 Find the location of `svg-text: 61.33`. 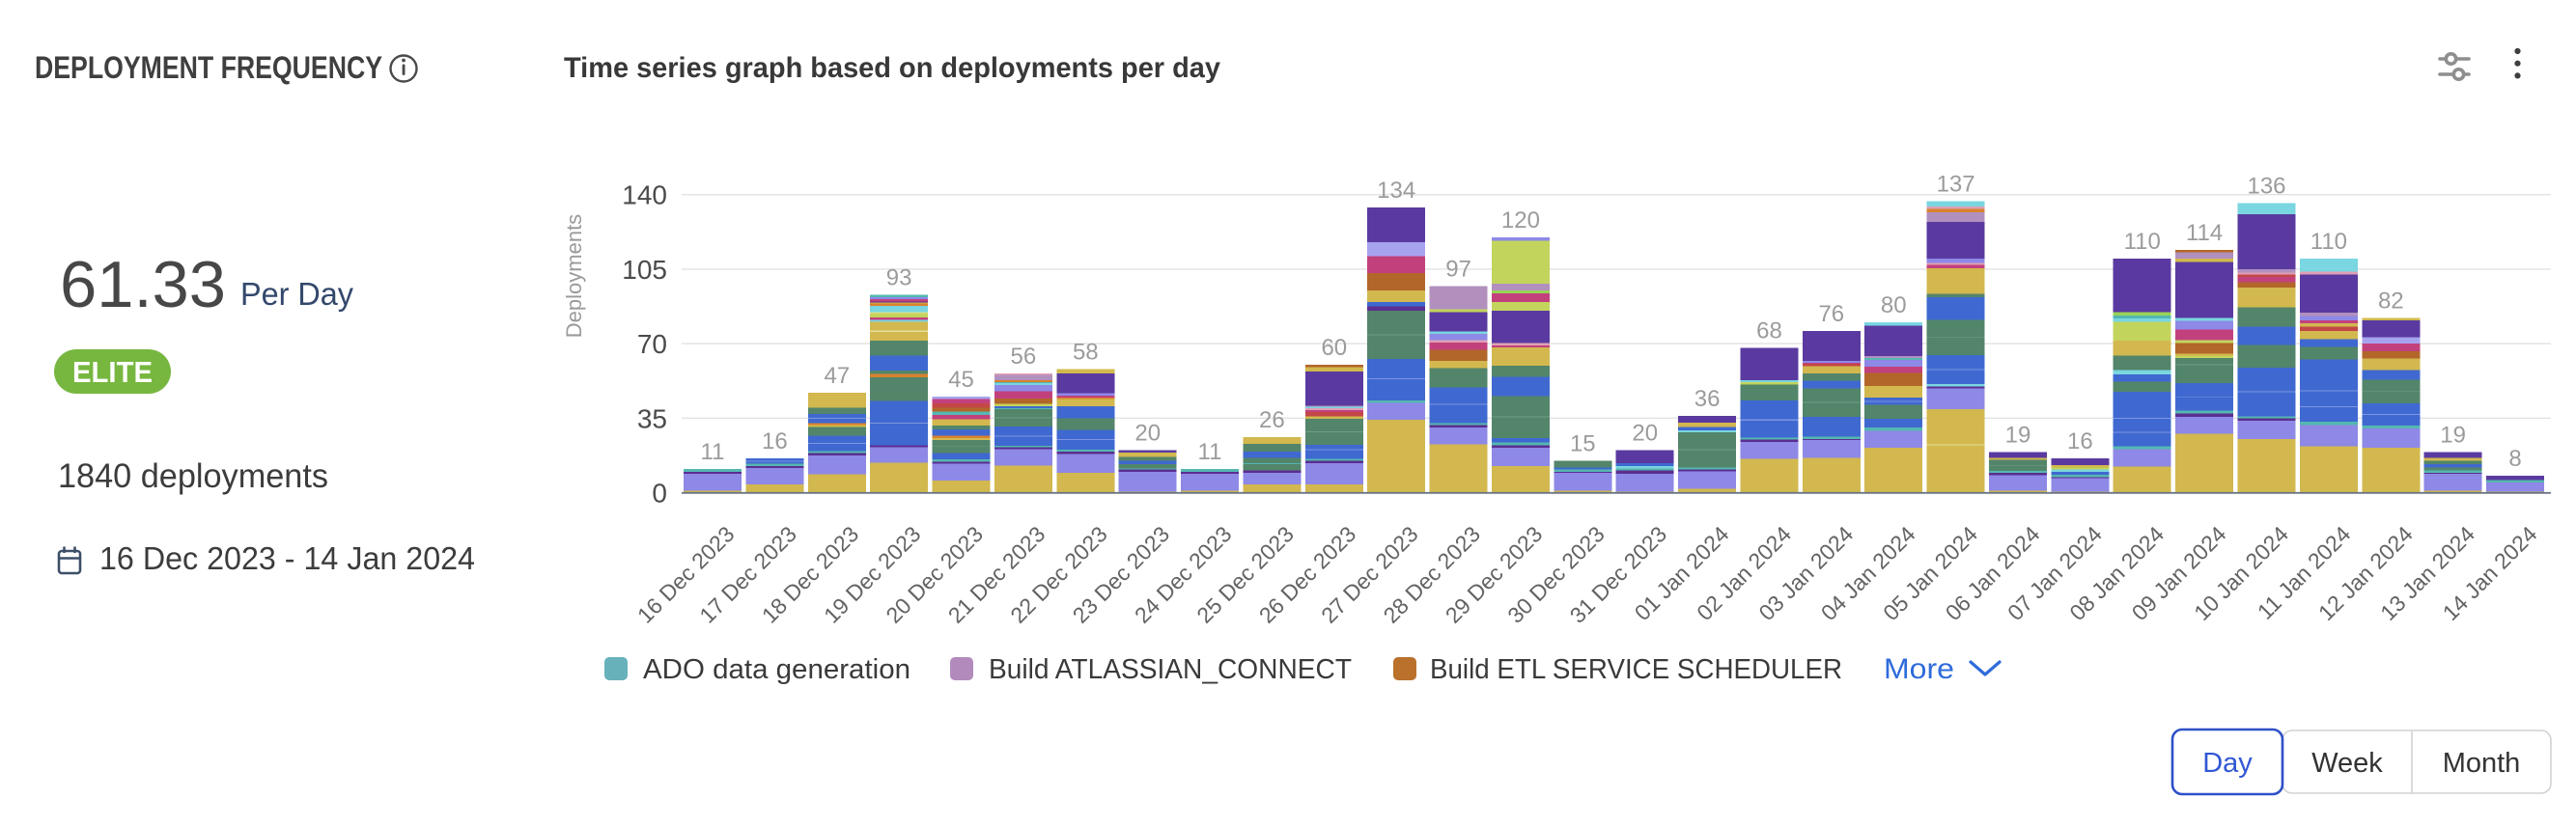

svg-text: 61.33 is located at coordinates (143, 284).